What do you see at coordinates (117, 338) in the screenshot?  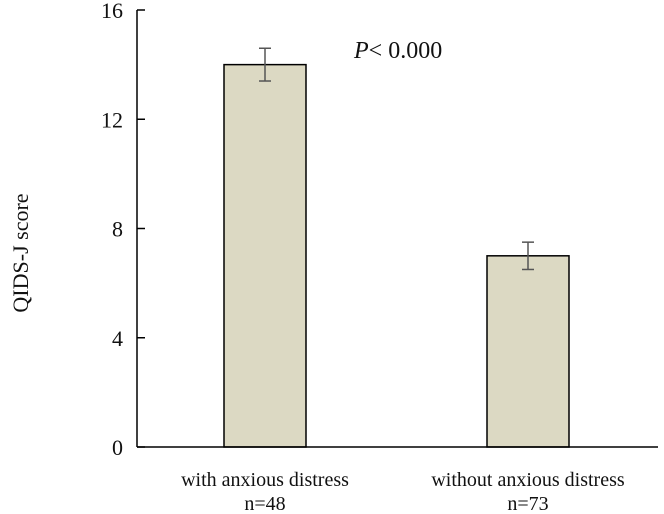 I see `y-tick-label: 4` at bounding box center [117, 338].